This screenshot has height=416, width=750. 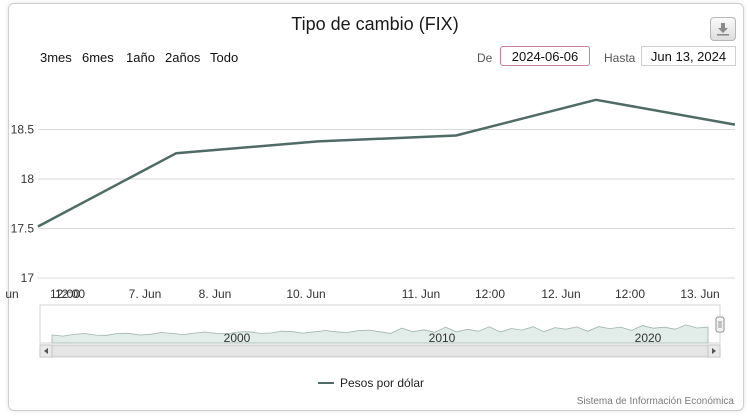 I want to click on scrollbar-right-arrow, so click(x=714, y=351).